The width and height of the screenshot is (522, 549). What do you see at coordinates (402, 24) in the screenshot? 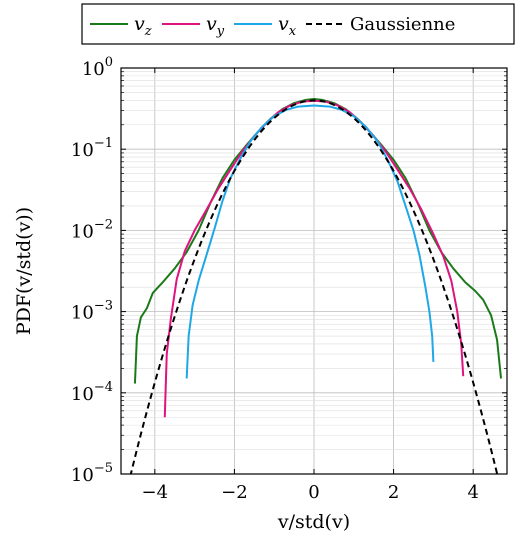
I see `legend-label-gaussienne: Gaussienne` at bounding box center [402, 24].